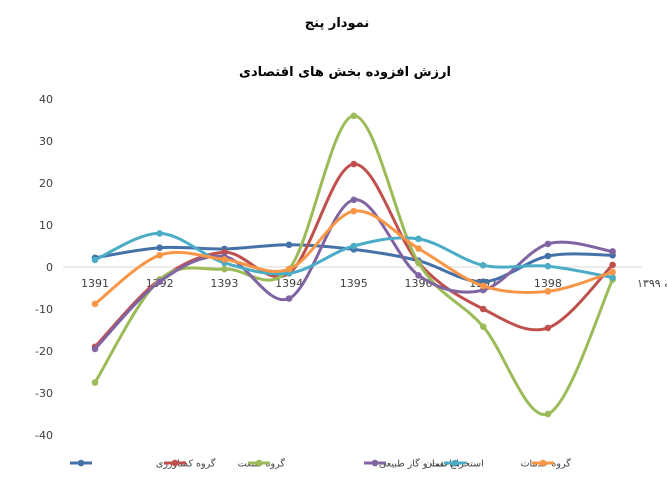 The image size is (667, 488). Describe the element at coordinates (652, 283) in the screenshot. I see `x-tick-label: نه ماهه ۱۳۹۹` at that location.